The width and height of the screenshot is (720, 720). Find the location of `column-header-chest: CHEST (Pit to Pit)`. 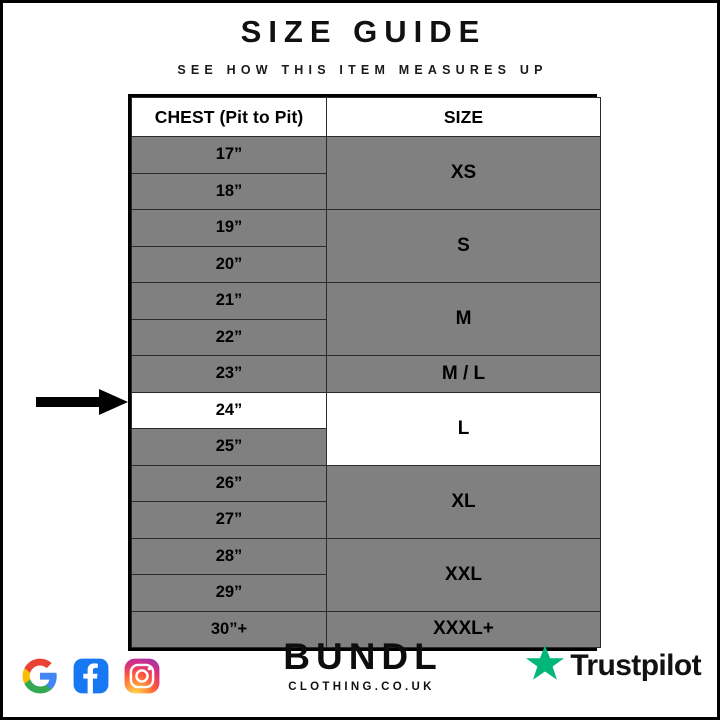

column-header-chest: CHEST (Pit to Pit) is located at coordinates (229, 117).